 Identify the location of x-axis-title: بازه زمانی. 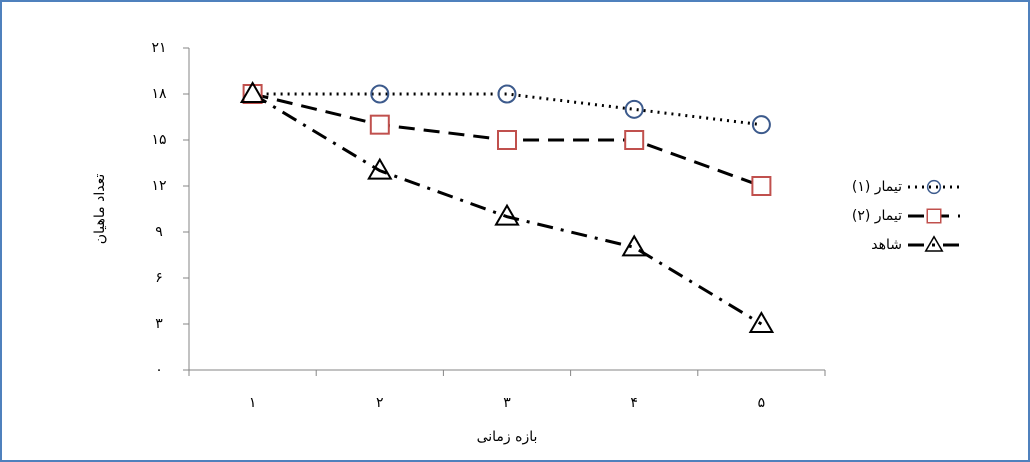
(507, 437).